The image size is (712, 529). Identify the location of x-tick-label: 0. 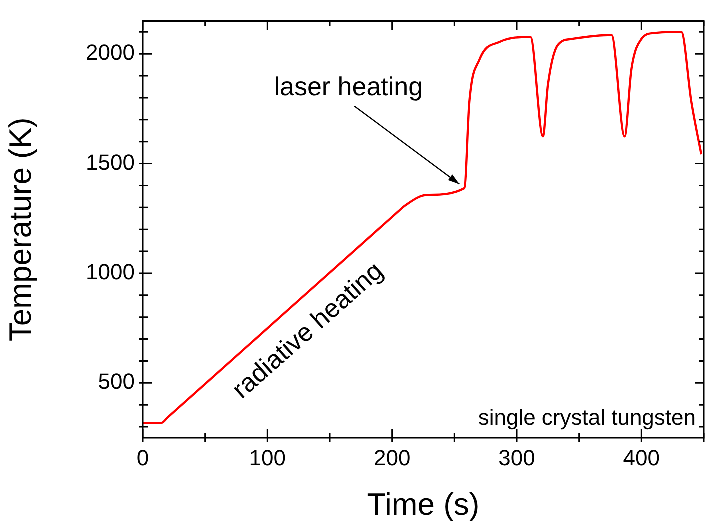
(143, 457).